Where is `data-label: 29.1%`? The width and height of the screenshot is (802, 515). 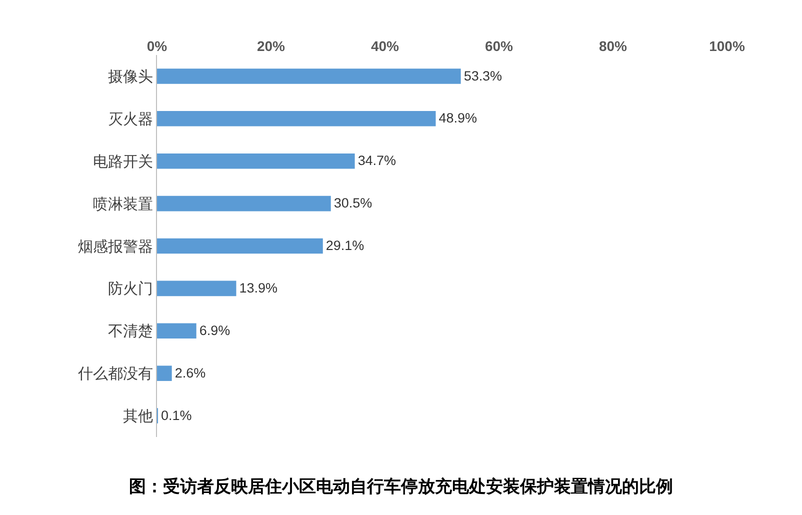 data-label: 29.1% is located at coordinates (345, 246).